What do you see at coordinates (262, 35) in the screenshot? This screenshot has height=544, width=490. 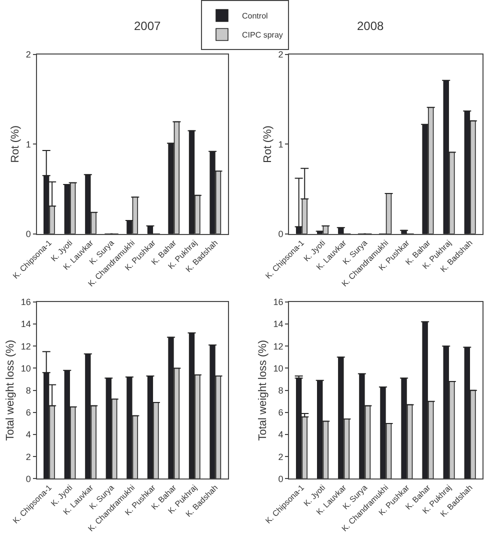 I see `legend-label: CIPC spray` at bounding box center [262, 35].